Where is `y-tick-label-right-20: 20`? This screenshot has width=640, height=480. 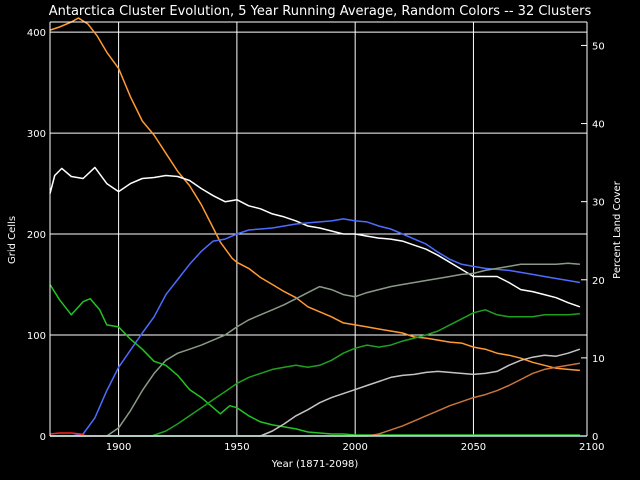
y-tick-label-right-20: 20 is located at coordinates (598, 281).